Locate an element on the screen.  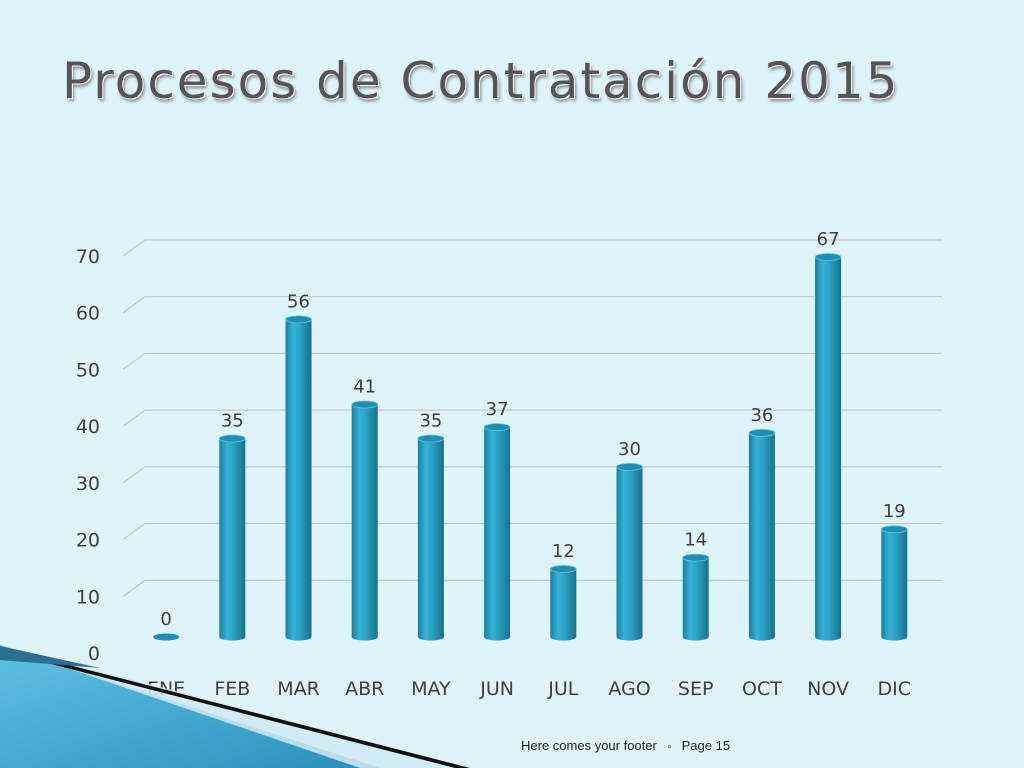
data-label: 12 is located at coordinates (563, 551).